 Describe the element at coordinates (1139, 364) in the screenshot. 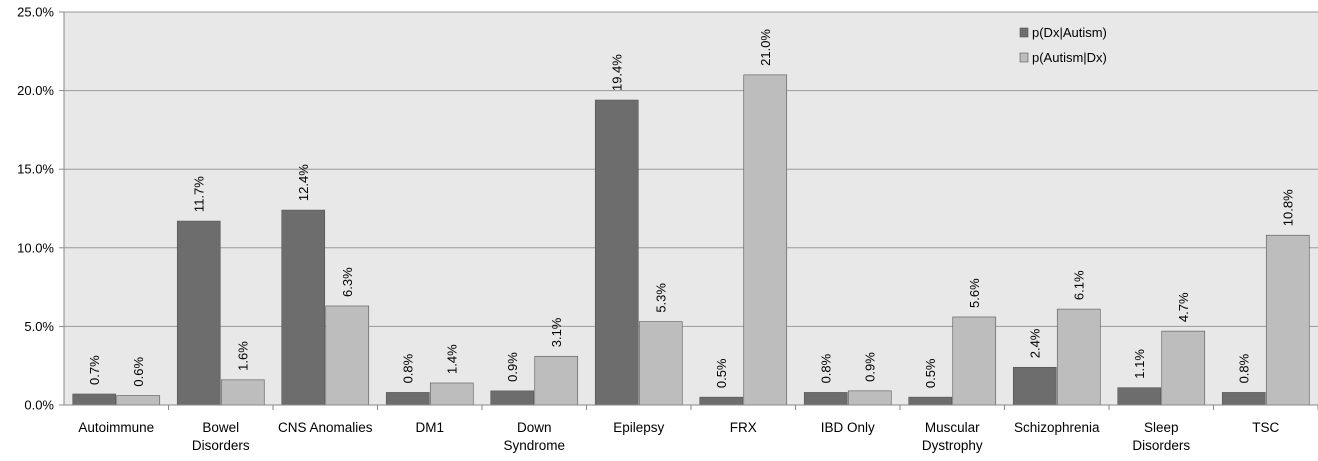

I see `data-label: 1.1%` at that location.